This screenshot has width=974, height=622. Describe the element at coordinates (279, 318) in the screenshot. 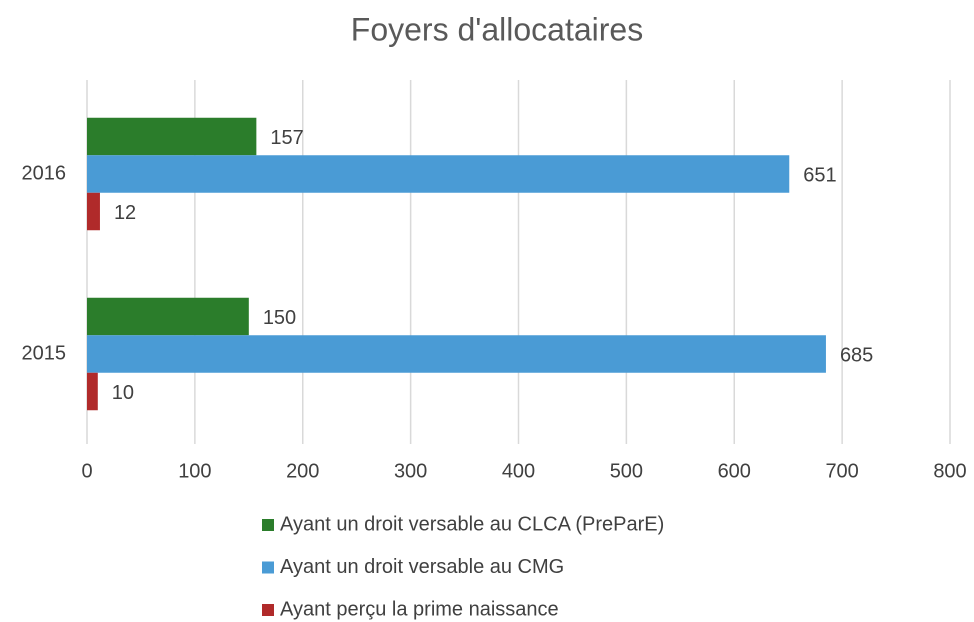

I see `data-label: 150` at that location.